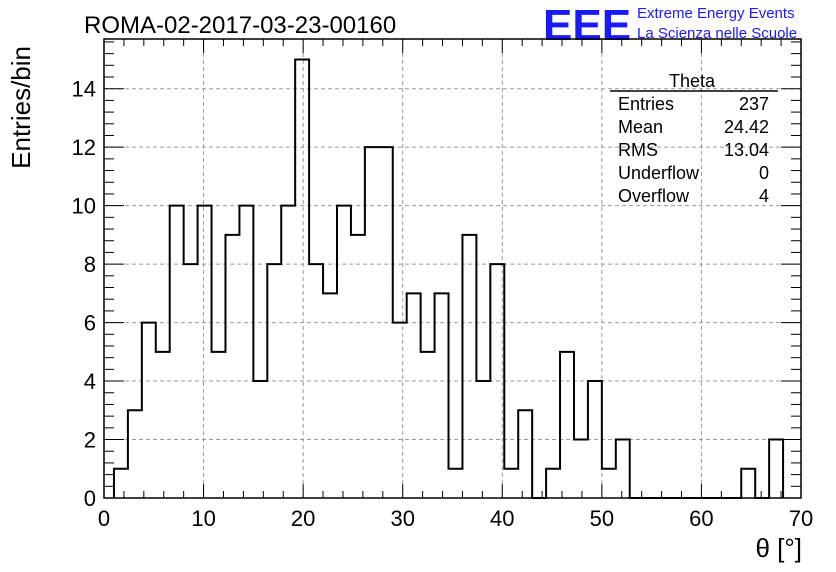 This screenshot has width=836, height=572. Describe the element at coordinates (104, 518) in the screenshot. I see `x-tick-label-0: 0` at that location.